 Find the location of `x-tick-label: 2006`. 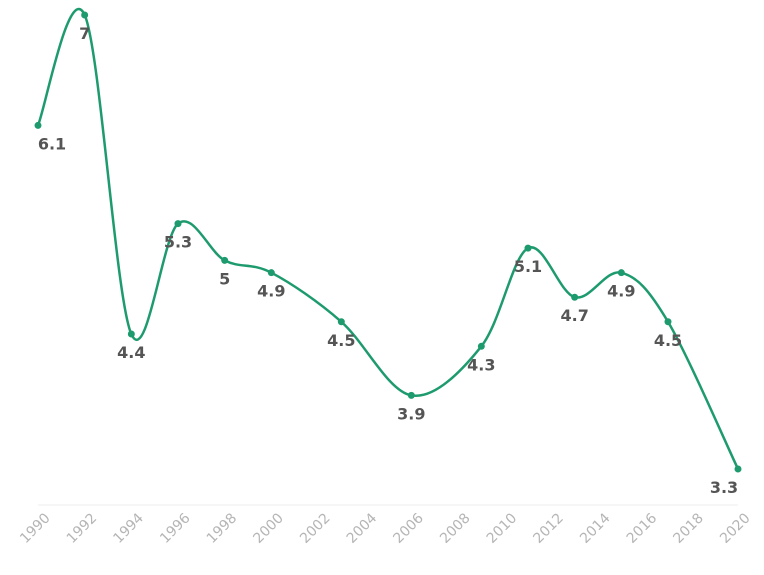

x-tick-label: 2006 is located at coordinates (408, 528).